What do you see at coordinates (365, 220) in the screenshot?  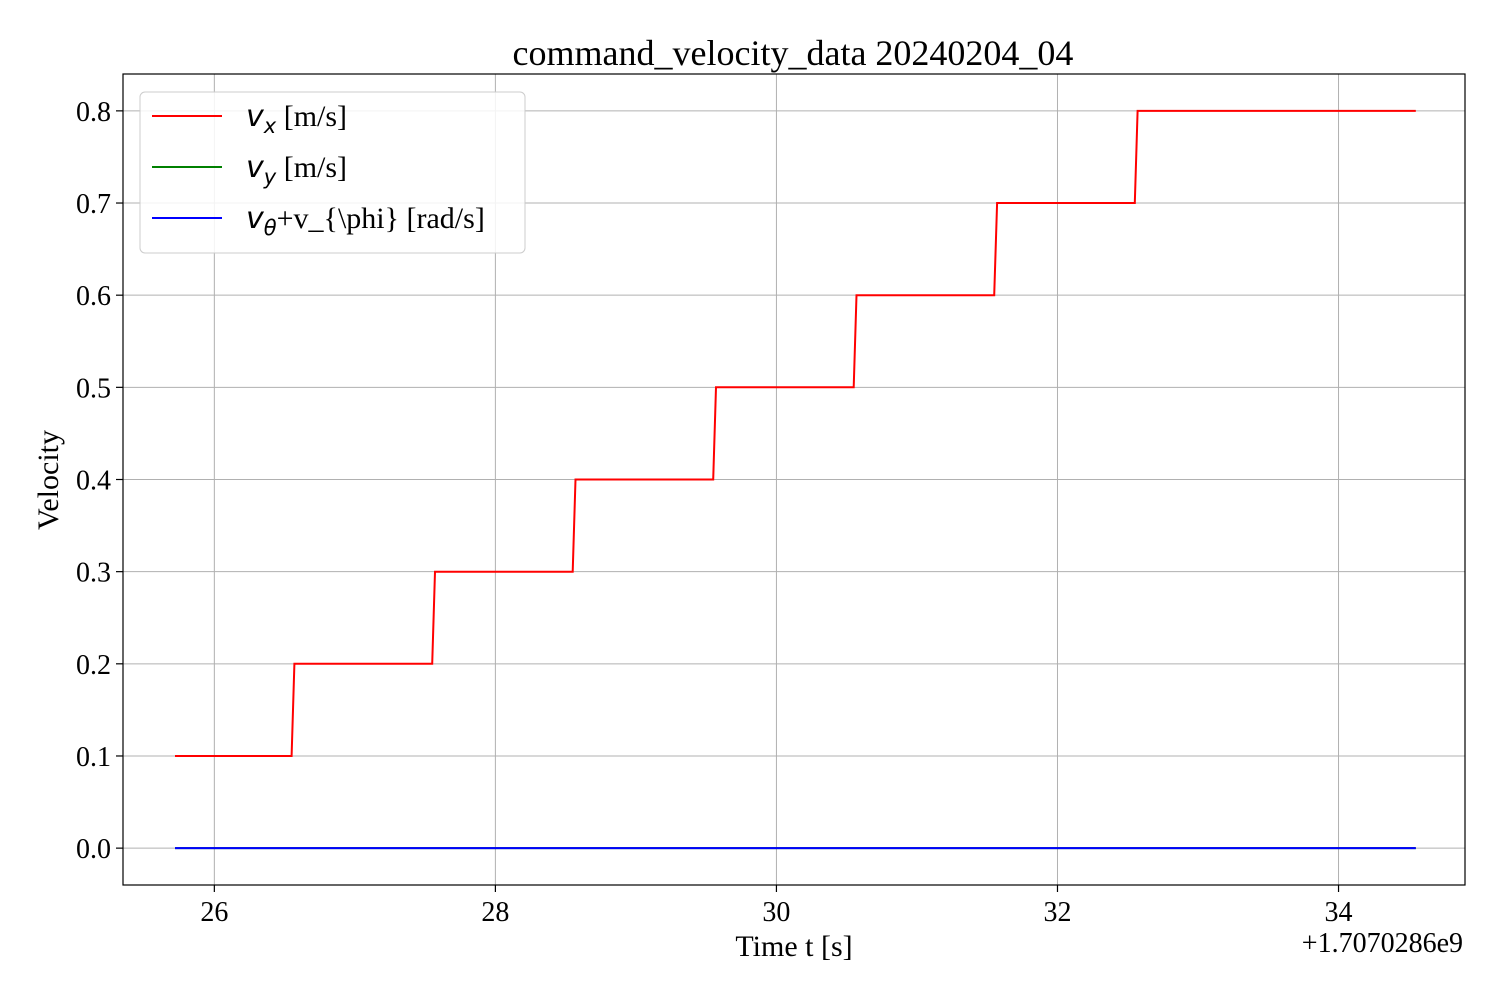 I see `legend-label-2: vθ+v_{\phi} [rad/s]` at bounding box center [365, 220].